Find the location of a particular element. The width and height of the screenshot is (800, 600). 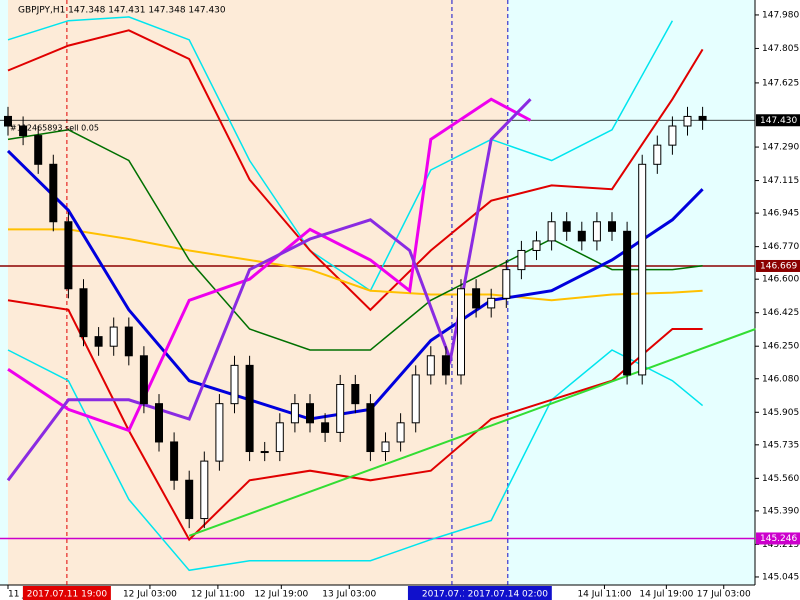

y-tick-label: 146.250 is located at coordinates (780, 347).